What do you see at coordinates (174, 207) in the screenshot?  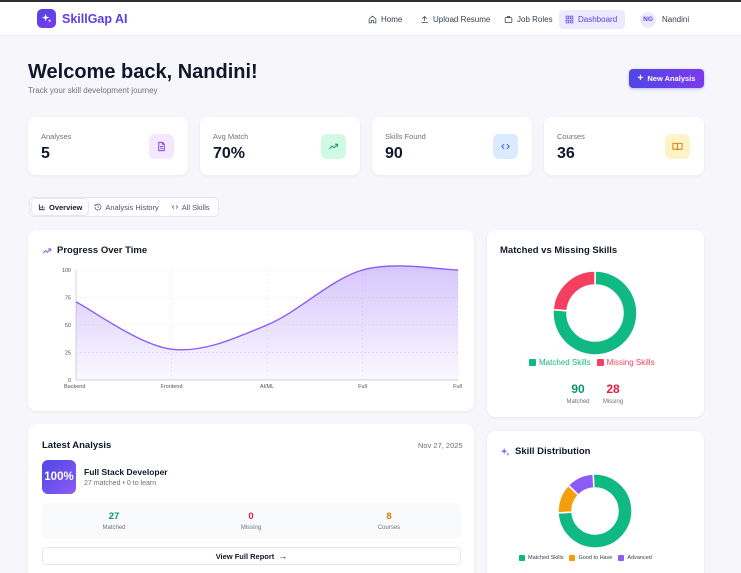 I see `code-icon` at bounding box center [174, 207].